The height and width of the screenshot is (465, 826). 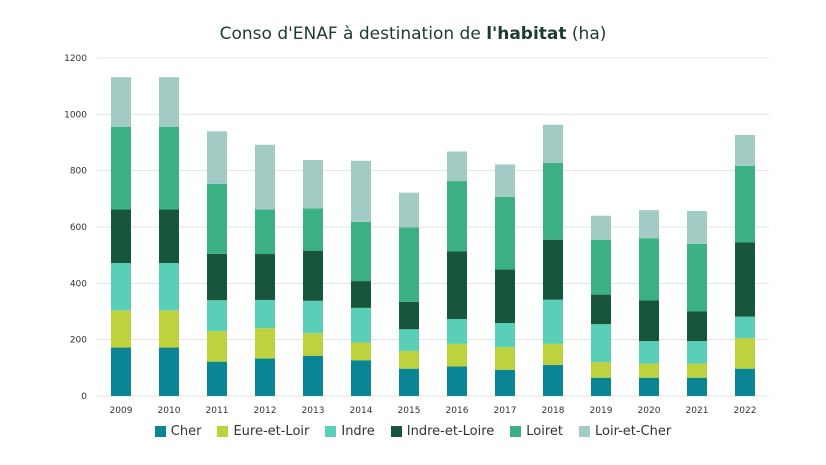 I want to click on legend-label: Cher, so click(x=186, y=431).